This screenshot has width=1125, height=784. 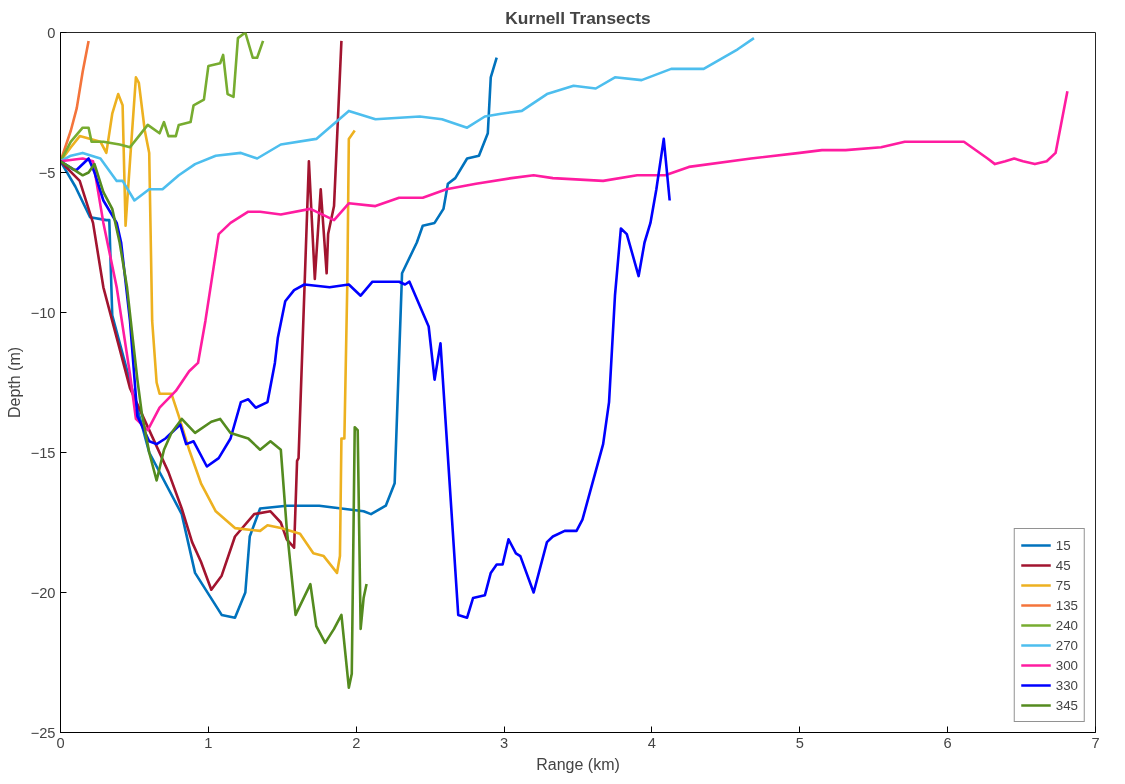 What do you see at coordinates (1066, 645) in the screenshot?
I see `legend-label: 270` at bounding box center [1066, 645].